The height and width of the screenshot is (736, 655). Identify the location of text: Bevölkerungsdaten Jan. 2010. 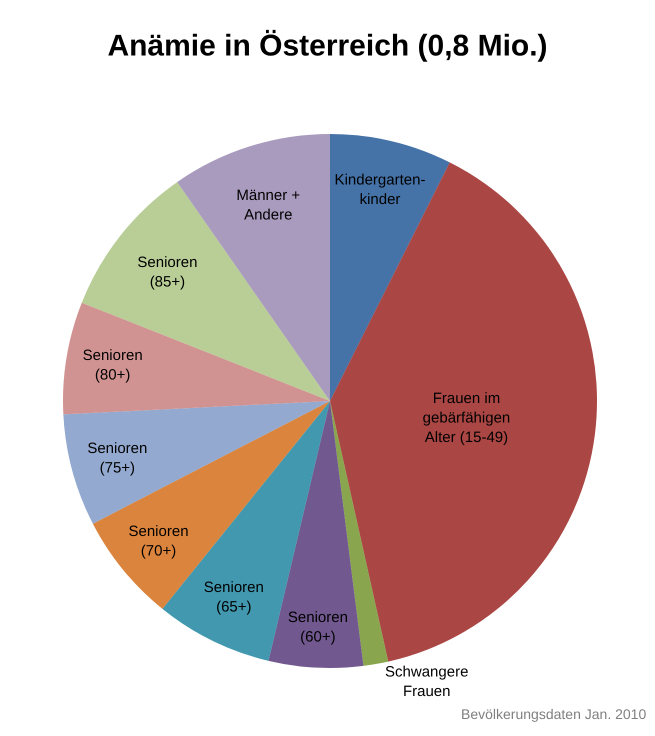
(553, 714).